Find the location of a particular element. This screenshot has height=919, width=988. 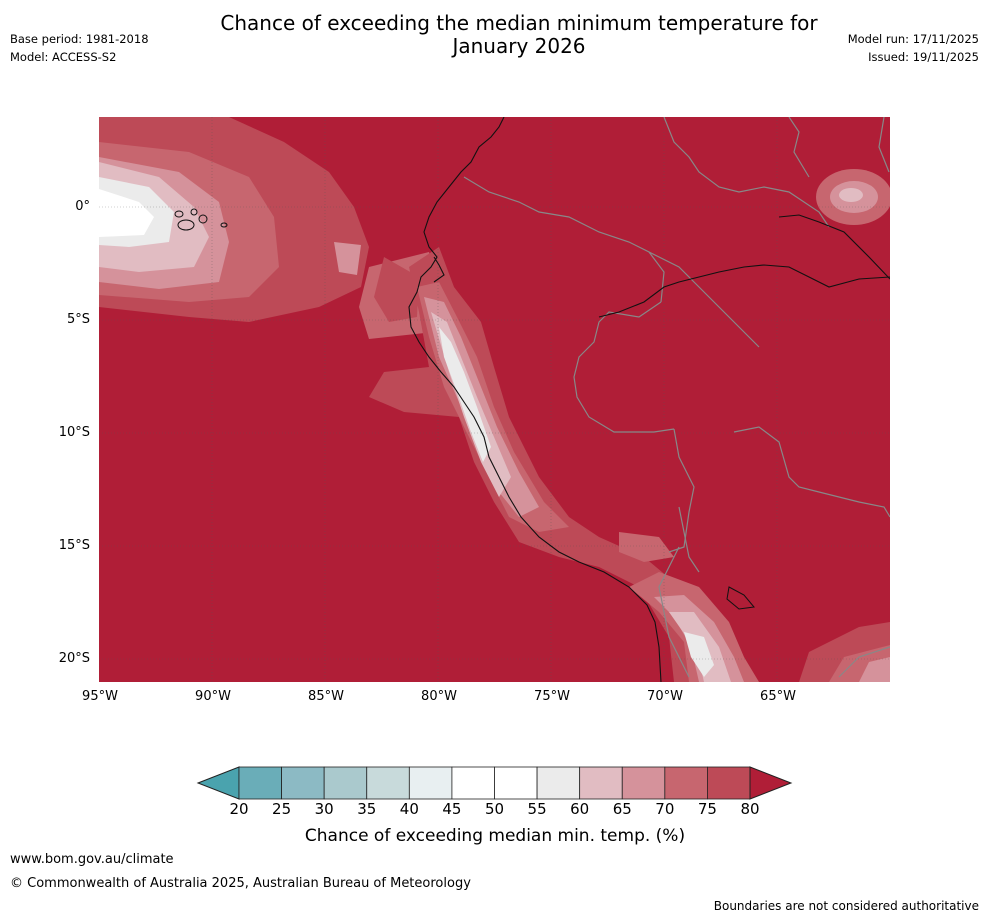

colorbar-tick-label: 55 is located at coordinates (537, 809).